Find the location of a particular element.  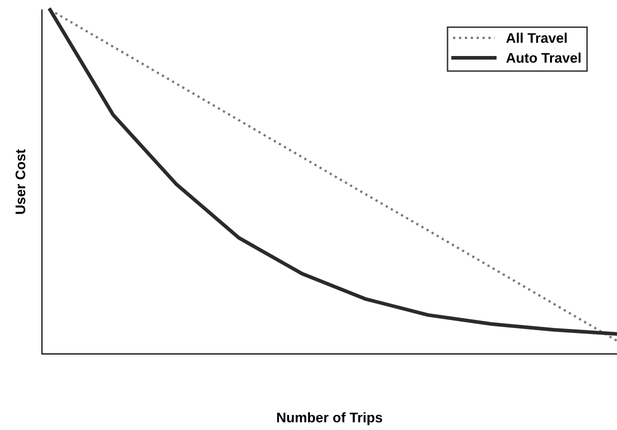

y-axis-title: User Cost is located at coordinates (20, 181).